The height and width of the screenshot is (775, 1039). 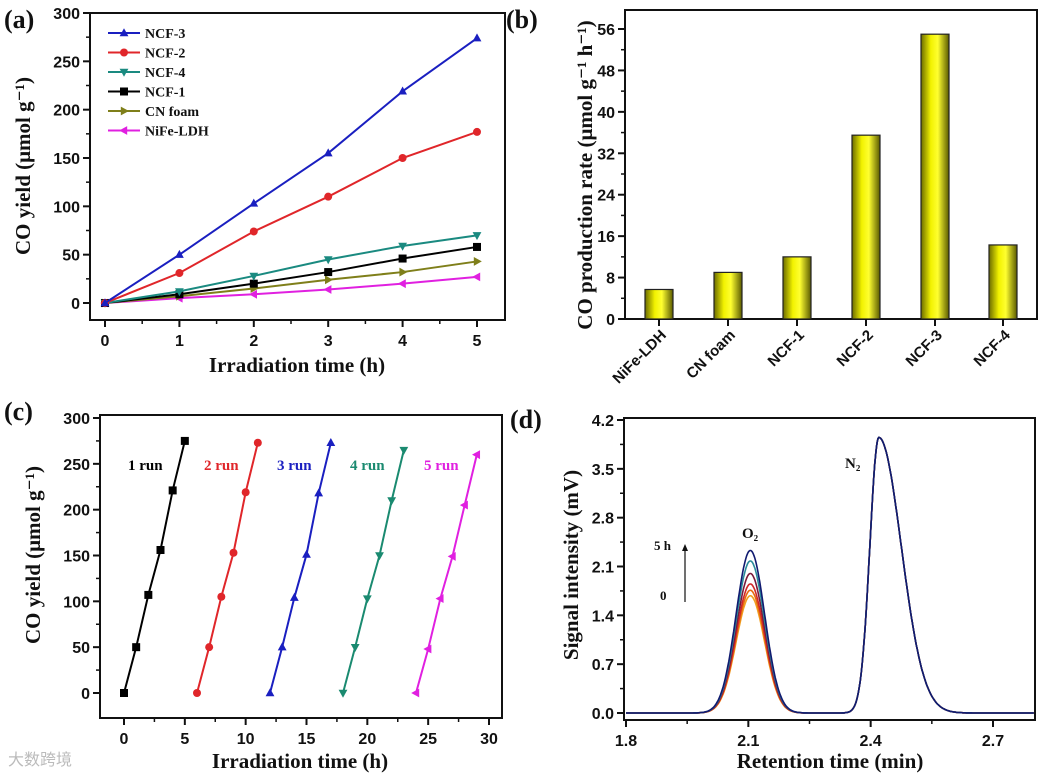 I want to click on panel-a-ytick-label: 100, so click(x=66, y=207).